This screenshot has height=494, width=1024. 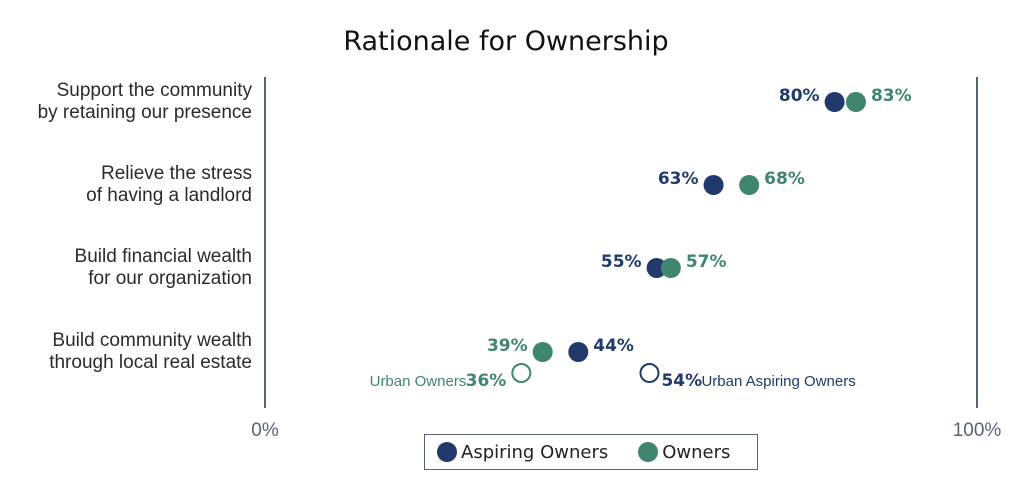 I want to click on legend-item-owners: Owners, so click(x=684, y=452).